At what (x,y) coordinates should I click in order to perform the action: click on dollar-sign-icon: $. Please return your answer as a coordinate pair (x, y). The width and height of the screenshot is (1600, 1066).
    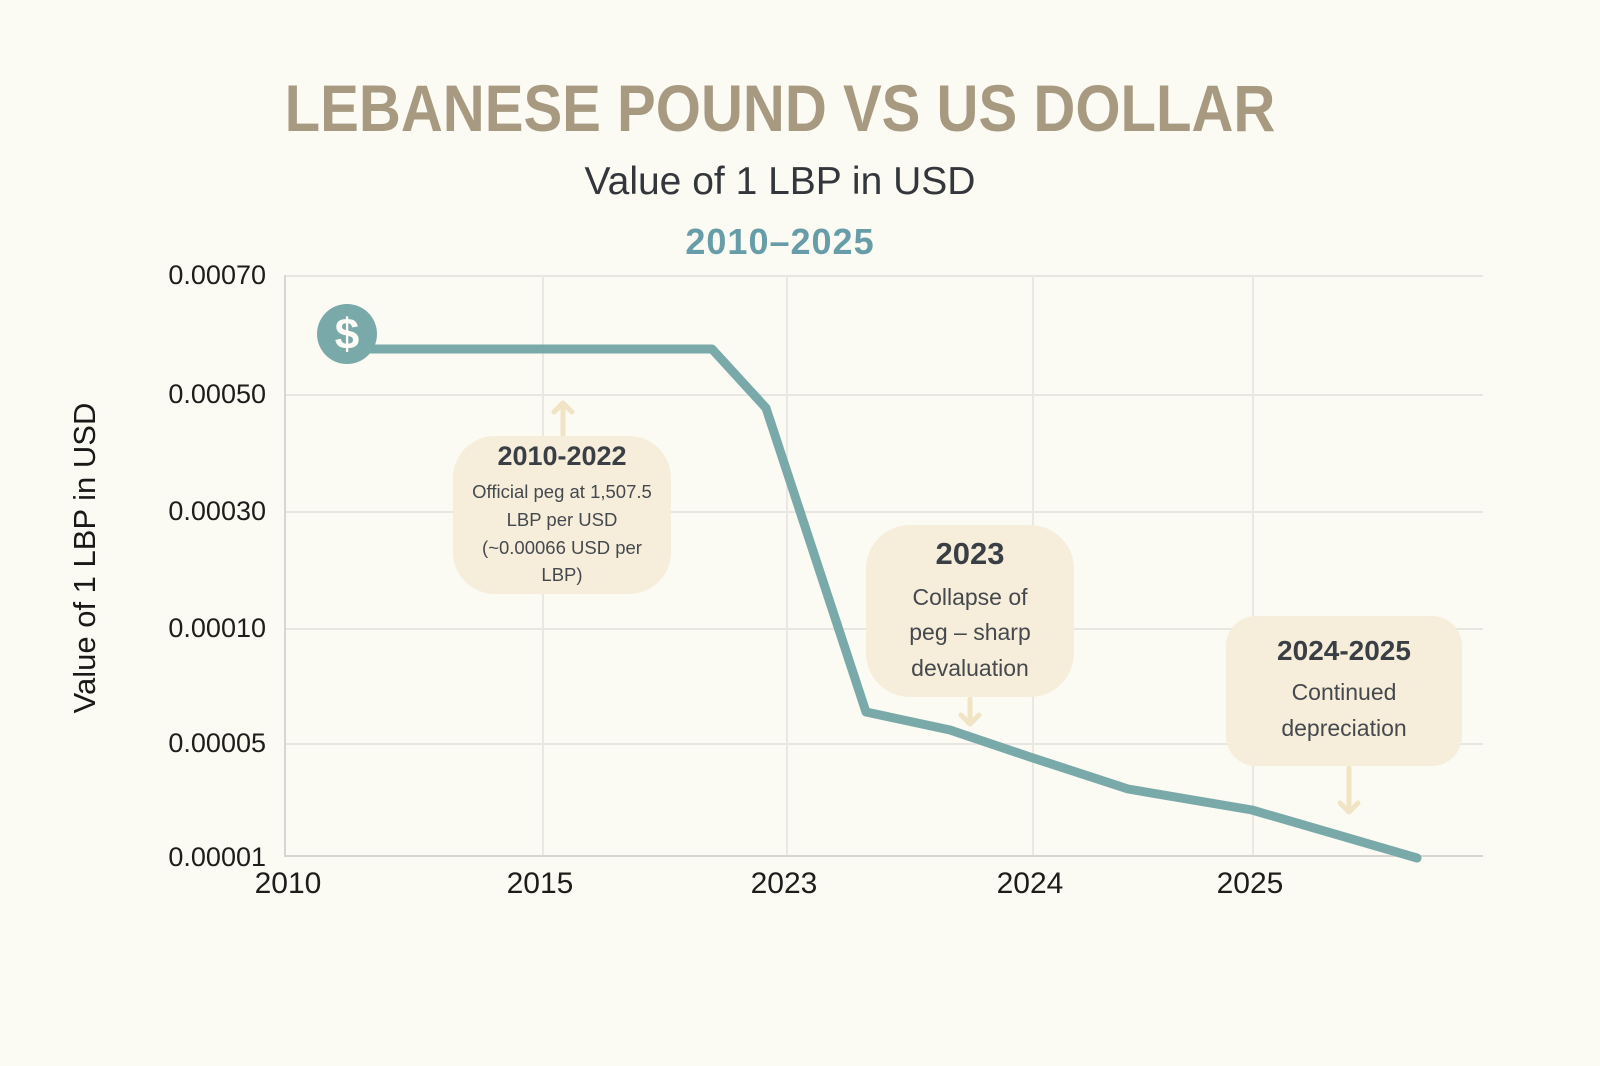
    Looking at the image, I should click on (347, 334).